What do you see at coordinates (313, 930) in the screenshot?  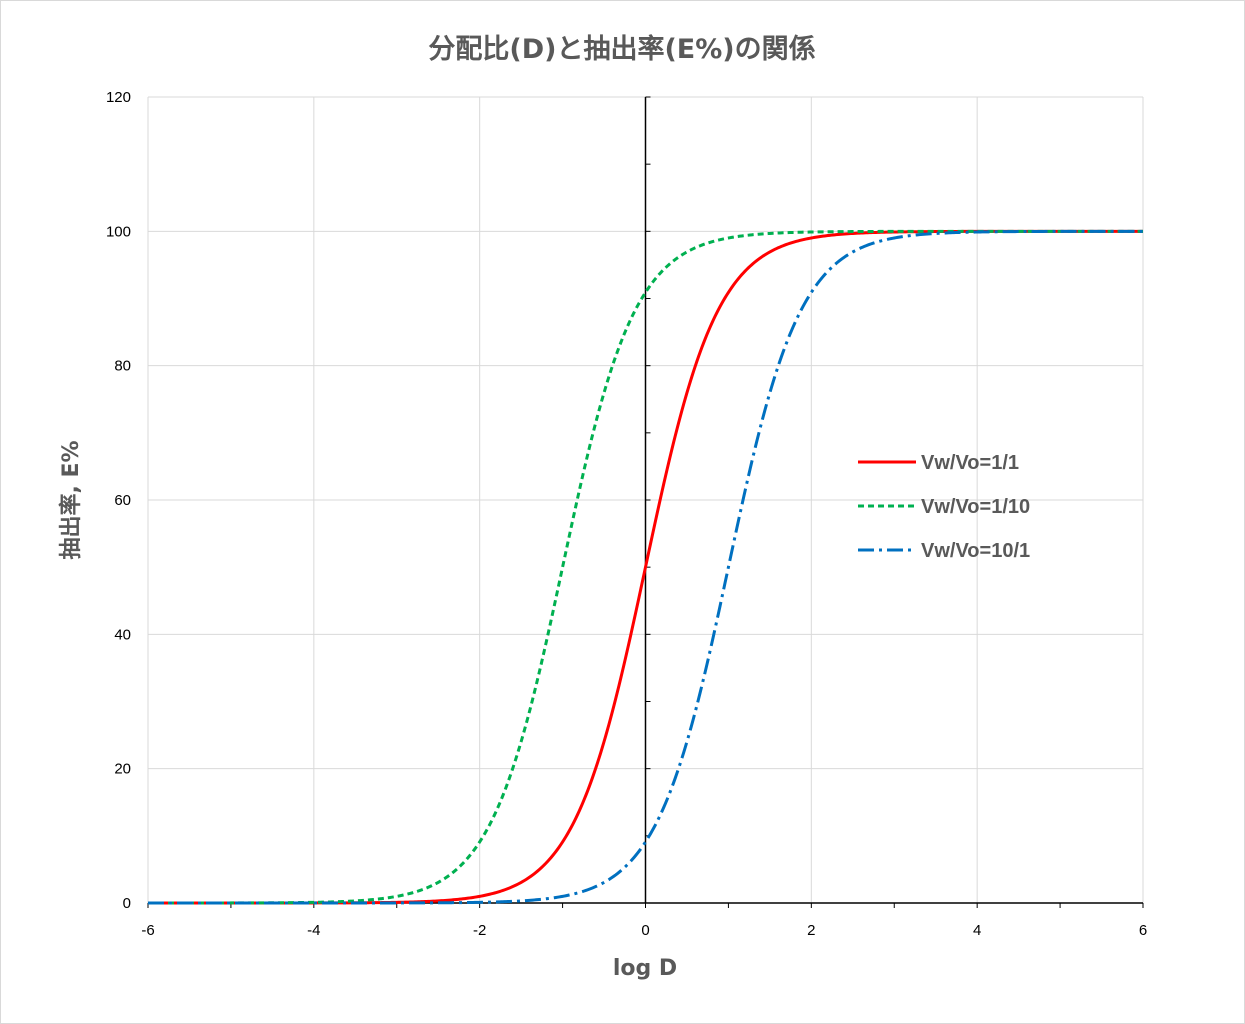 I see `x-tick-label: -4` at bounding box center [313, 930].